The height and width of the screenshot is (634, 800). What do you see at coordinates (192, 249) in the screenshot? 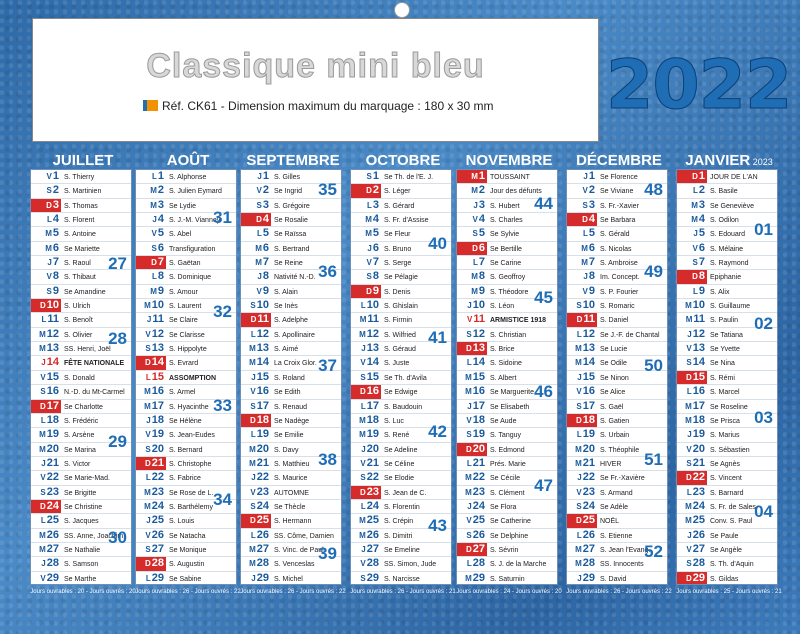
I see `saint-name: Transfiguration` at bounding box center [192, 249].